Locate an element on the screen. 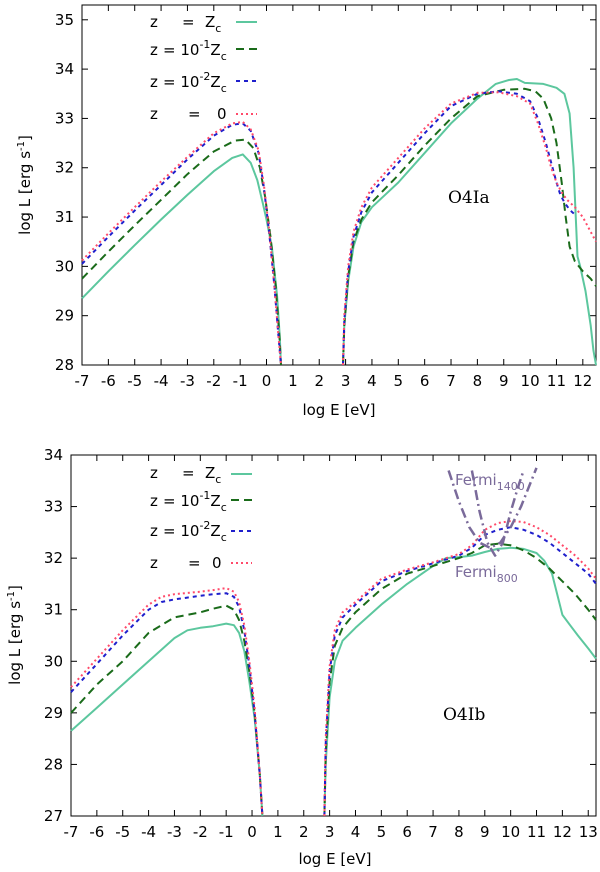 The image size is (600, 872). svg-text:z=Zc: z = Zc is located at coordinates (185, 24).